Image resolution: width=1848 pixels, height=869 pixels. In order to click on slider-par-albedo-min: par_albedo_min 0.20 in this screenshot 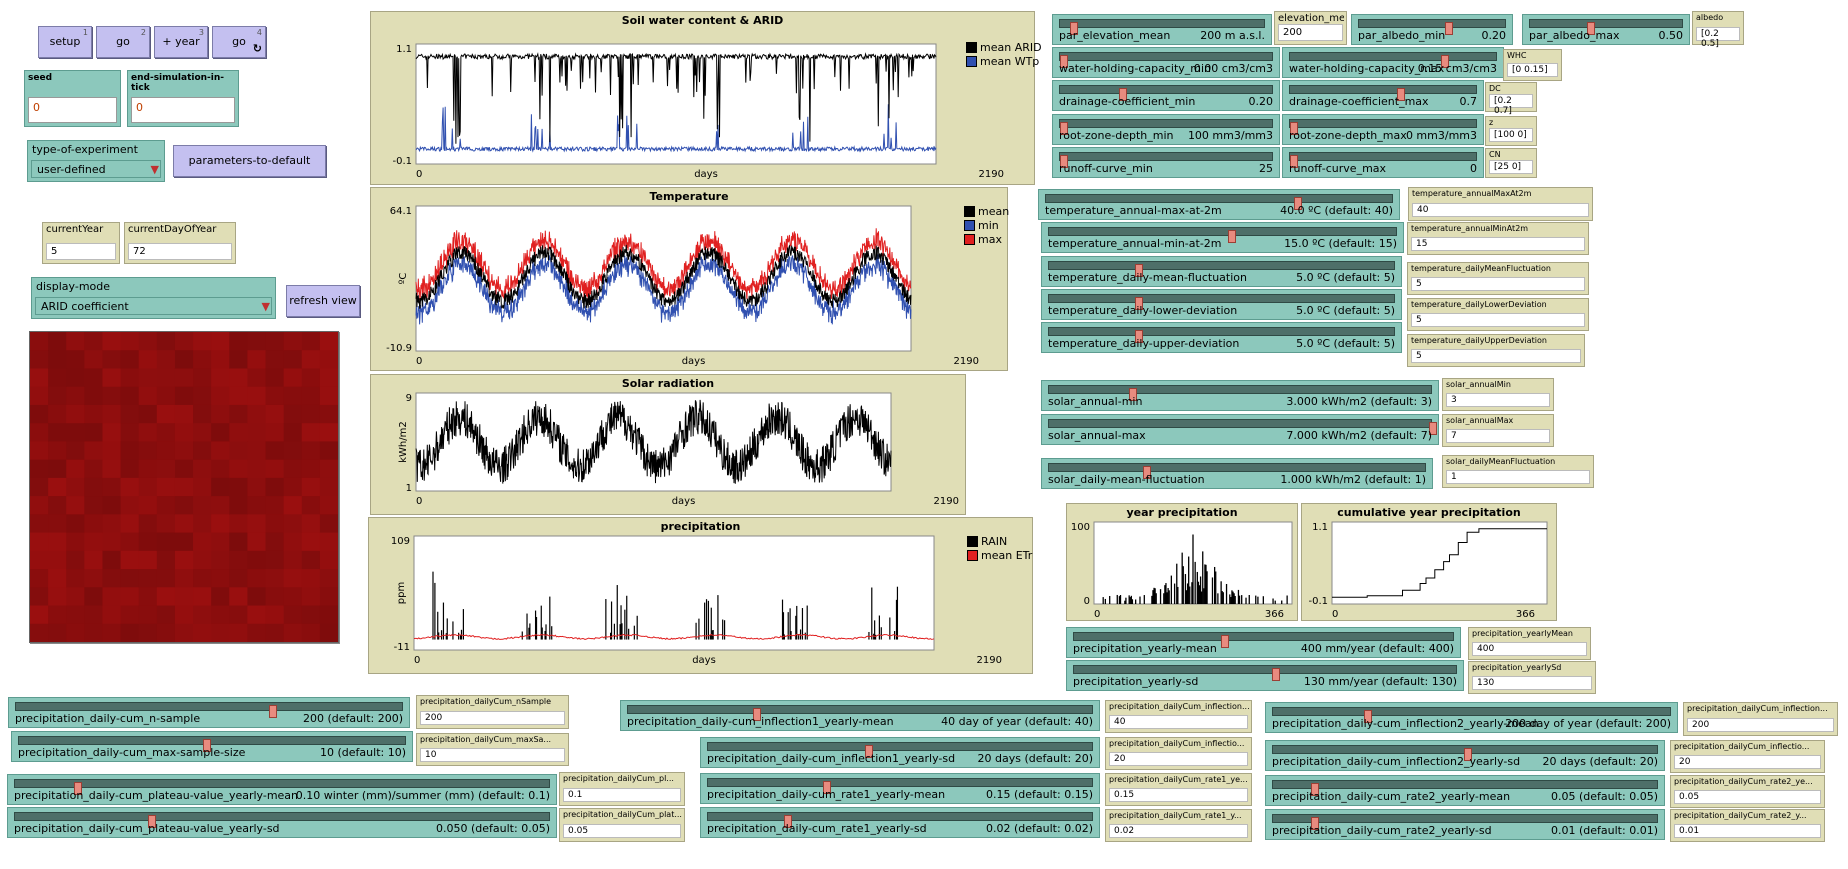, I will do `click(1432, 29)`.